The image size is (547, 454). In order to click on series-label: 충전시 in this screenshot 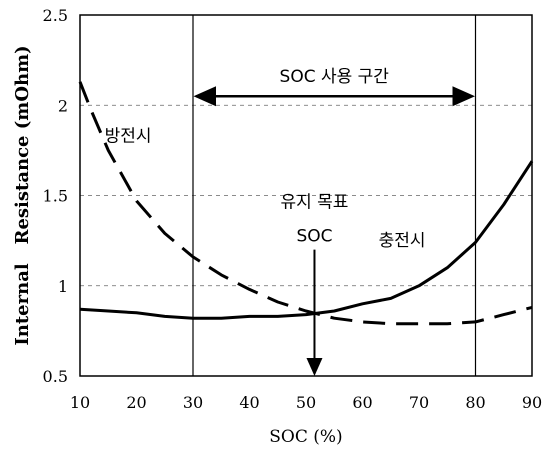, I will do `click(402, 241)`.